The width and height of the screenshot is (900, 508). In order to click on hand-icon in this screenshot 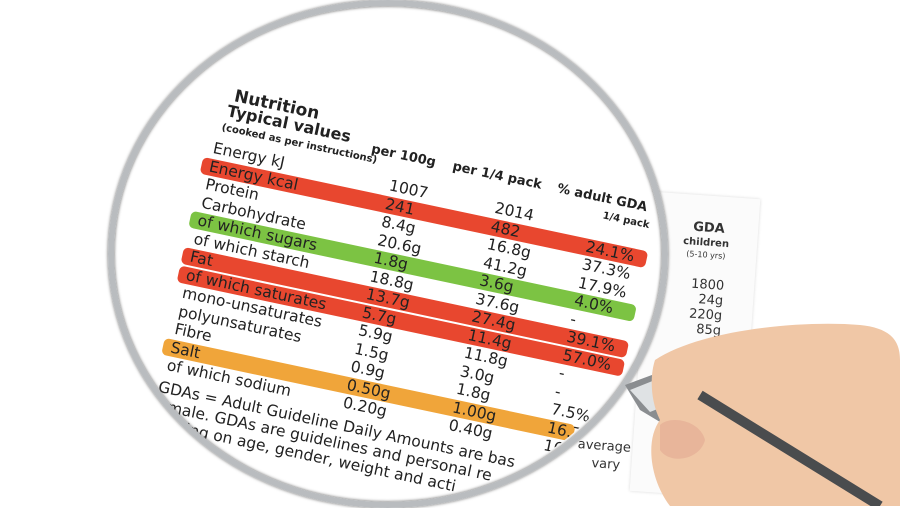, I will do `click(775, 414)`.